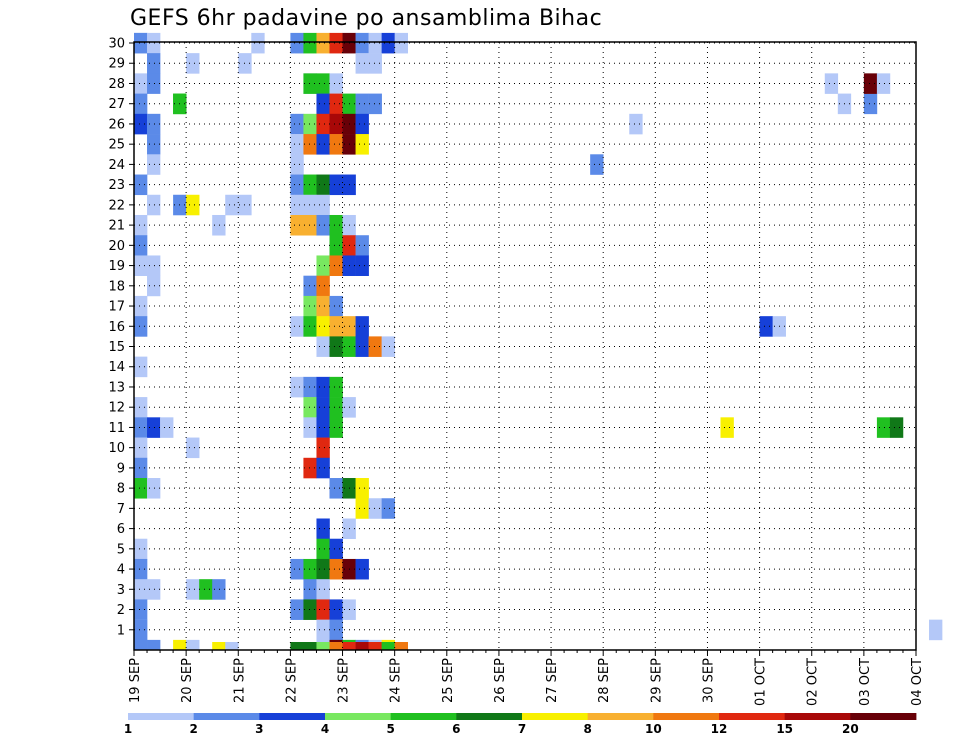  I want to click on x-tick-label: 02 OCT, so click(813, 682).